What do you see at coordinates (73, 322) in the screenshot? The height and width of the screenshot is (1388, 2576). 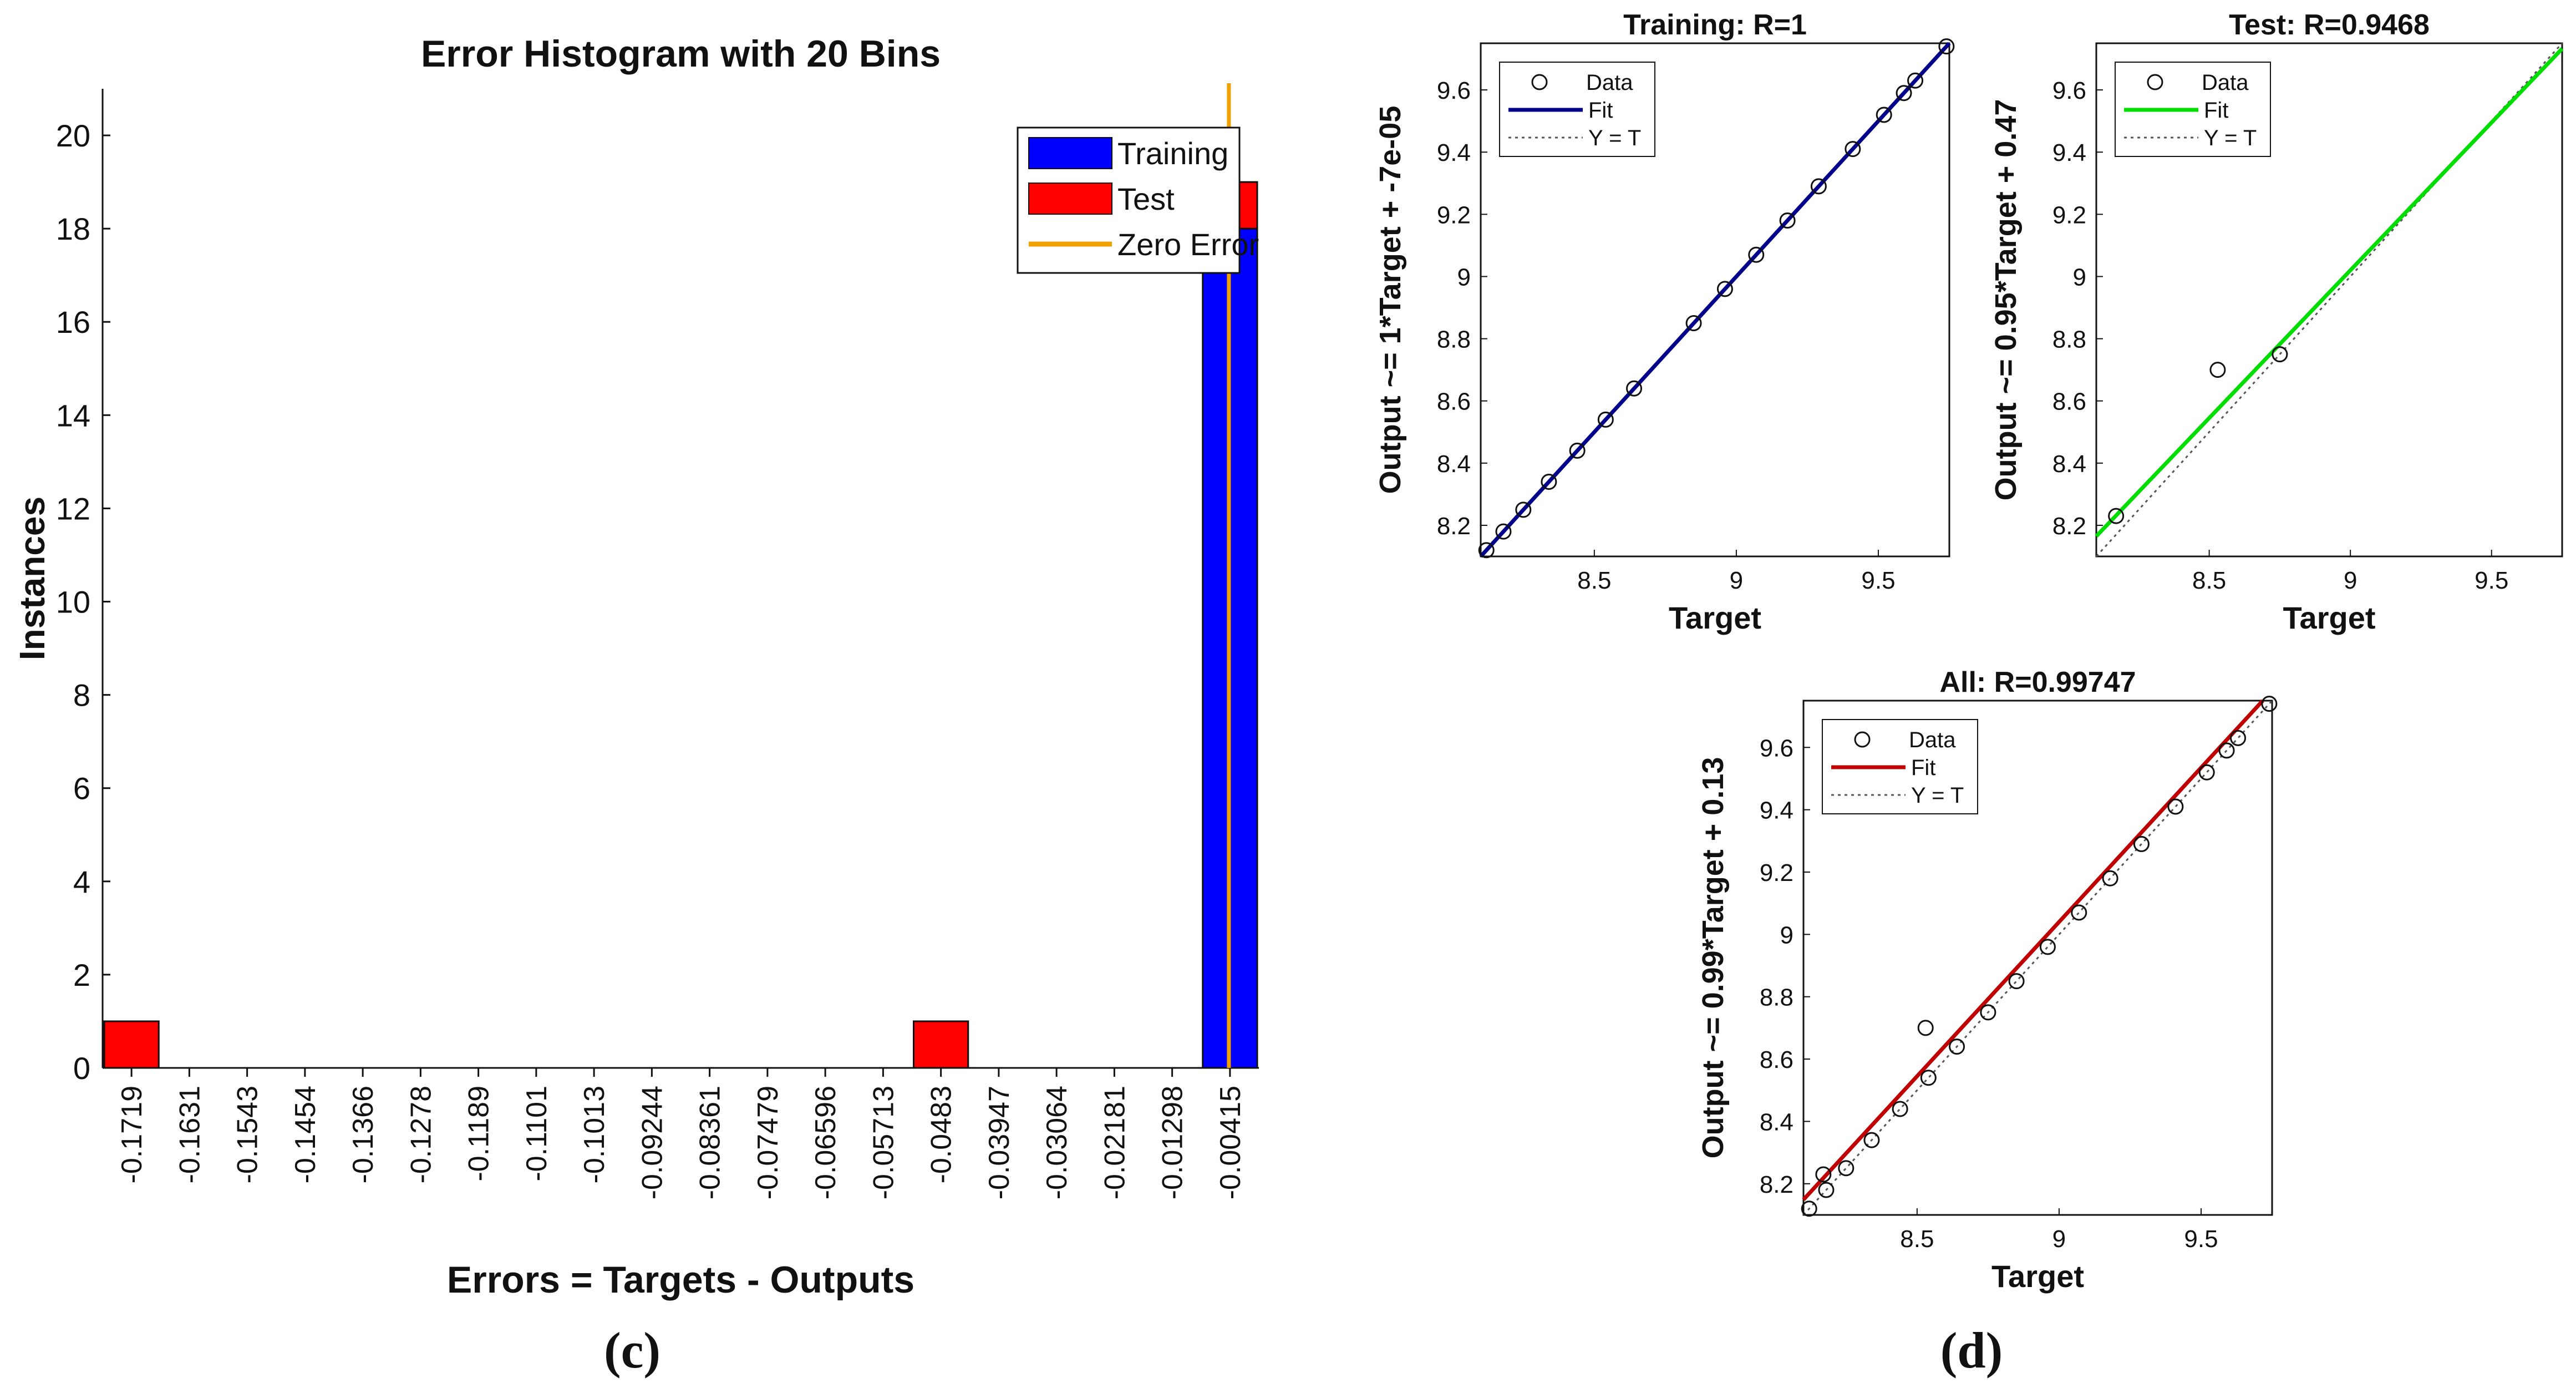 I see `histogram-y-tick-label: 16` at bounding box center [73, 322].